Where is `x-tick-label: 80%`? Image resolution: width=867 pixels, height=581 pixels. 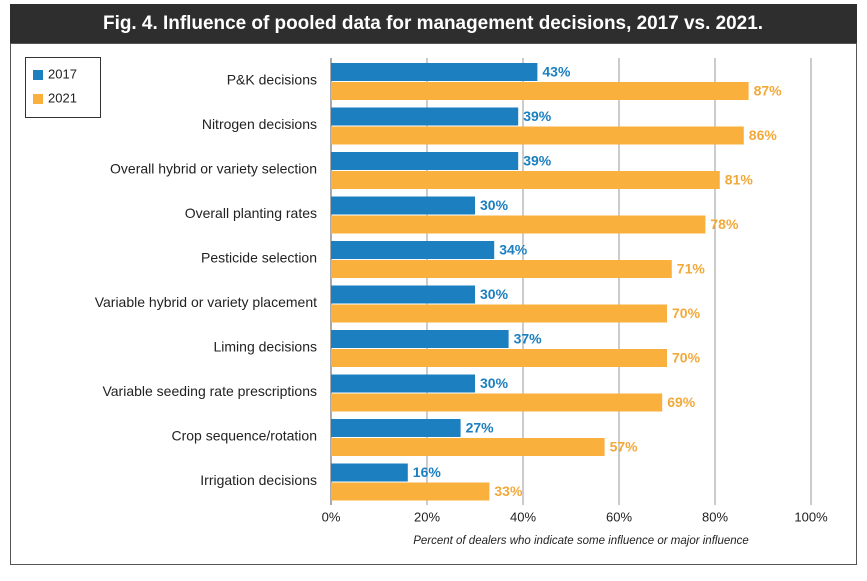
x-tick-label: 80% is located at coordinates (715, 516).